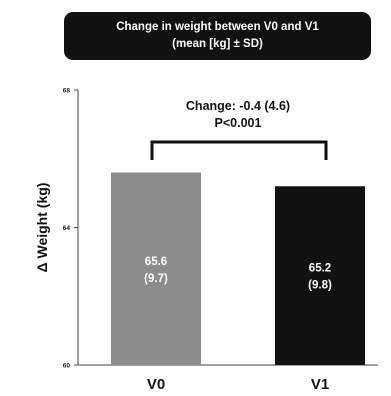 This screenshot has width=391, height=396. Describe the element at coordinates (320, 275) in the screenshot. I see `bar-v1` at that location.